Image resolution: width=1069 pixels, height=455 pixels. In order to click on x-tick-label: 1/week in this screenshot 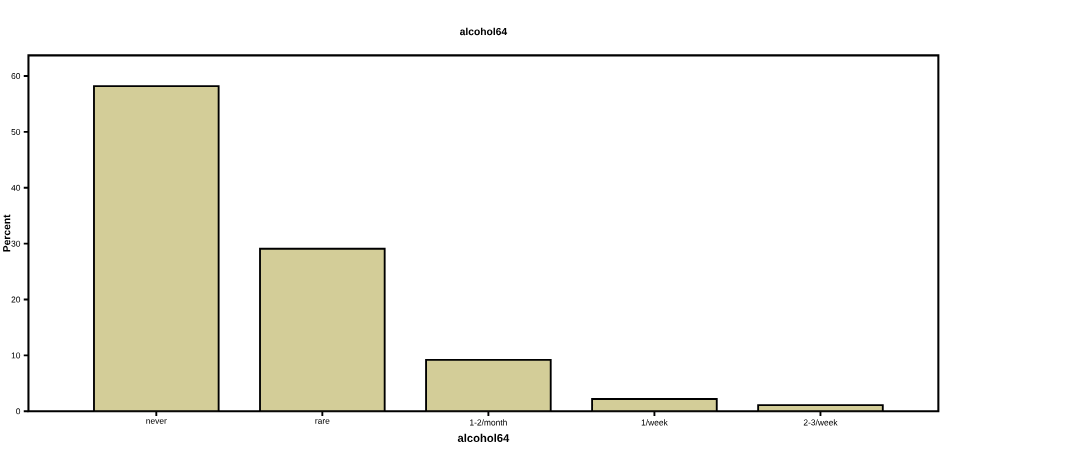, I will do `click(654, 422)`.